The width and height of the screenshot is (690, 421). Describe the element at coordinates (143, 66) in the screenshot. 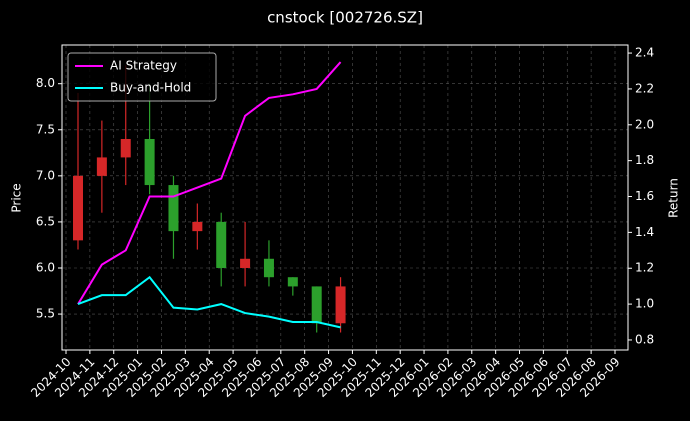

I see `legend-label: AI Strategy` at that location.